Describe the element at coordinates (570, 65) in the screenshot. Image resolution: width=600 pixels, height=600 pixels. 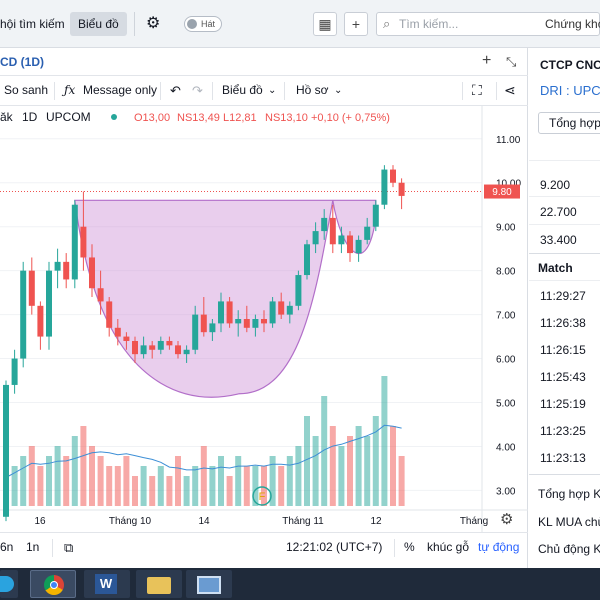
I see `company-title: CTCP CNC` at that location.